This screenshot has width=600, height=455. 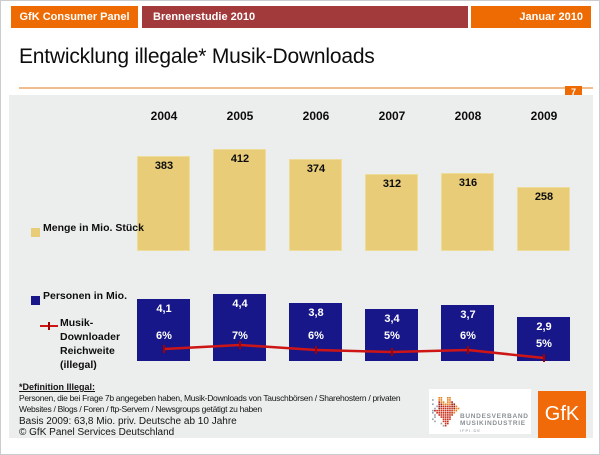 What do you see at coordinates (85, 296) in the screenshot?
I see `personen-legend-label: Personen in Mio.` at bounding box center [85, 296].